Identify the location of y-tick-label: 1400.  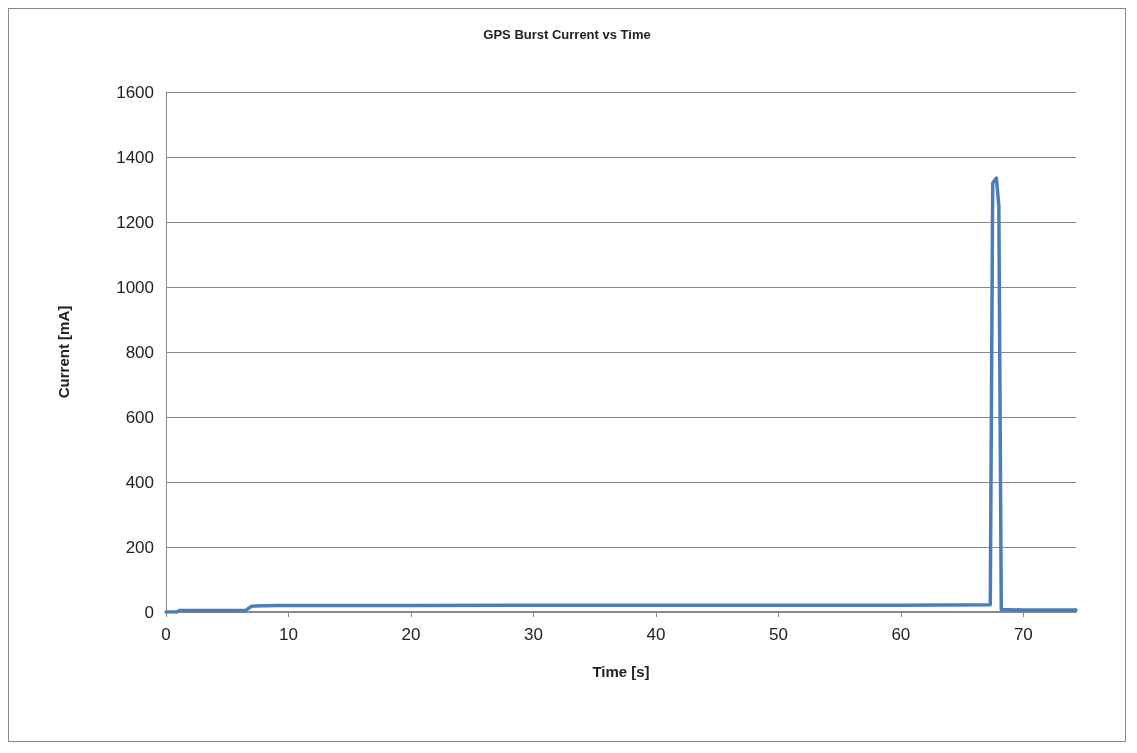
(135, 157).